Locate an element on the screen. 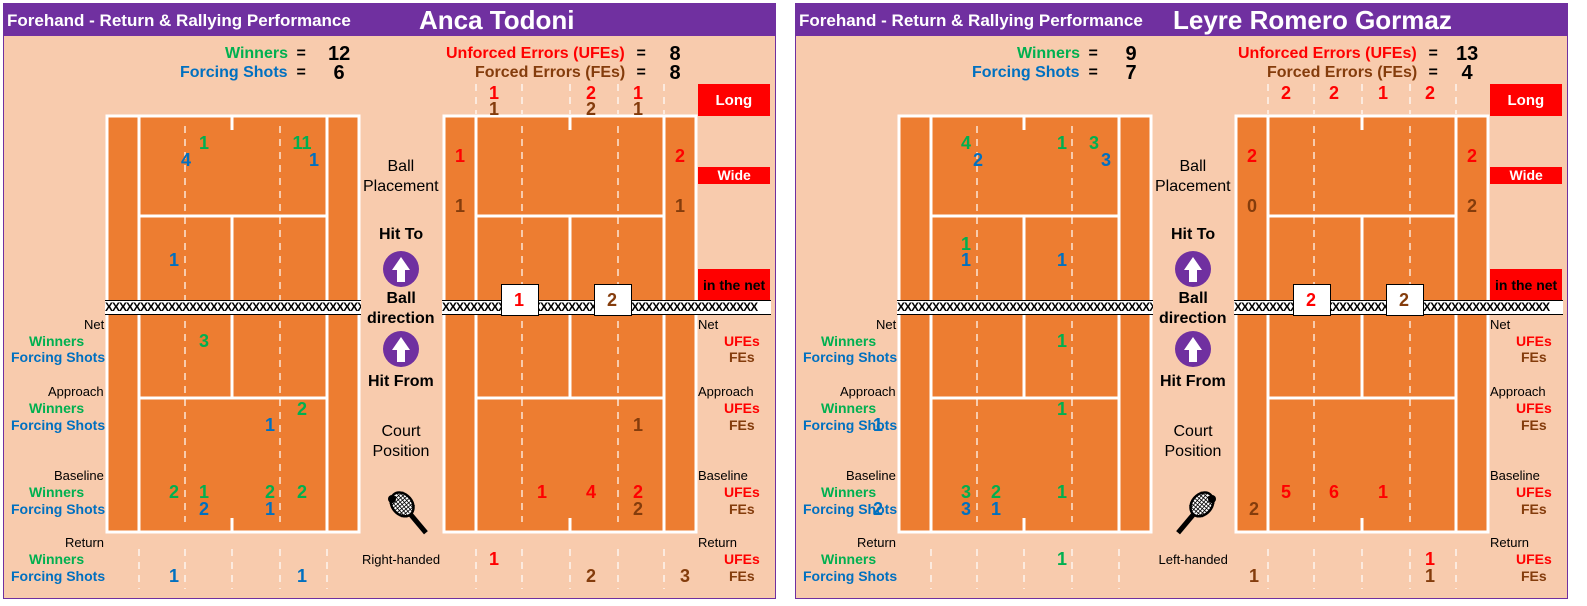 The width and height of the screenshot is (1587, 606). handedness-label: Right-handed is located at coordinates (401, 559).